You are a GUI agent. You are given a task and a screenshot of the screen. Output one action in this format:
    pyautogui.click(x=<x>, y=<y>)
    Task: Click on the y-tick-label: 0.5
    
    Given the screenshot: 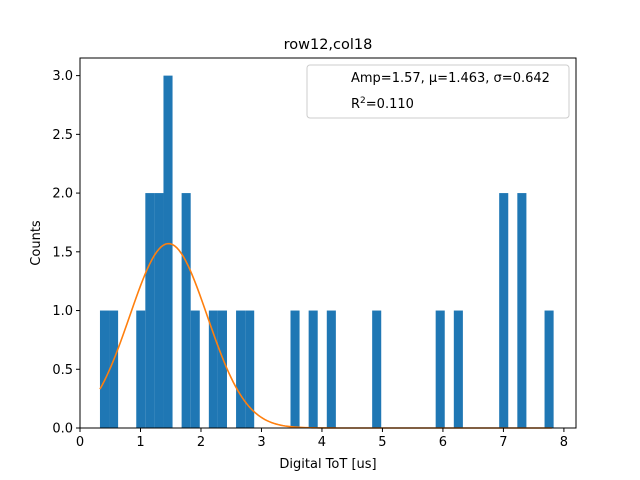 What is the action you would take?
    pyautogui.click(x=62, y=370)
    